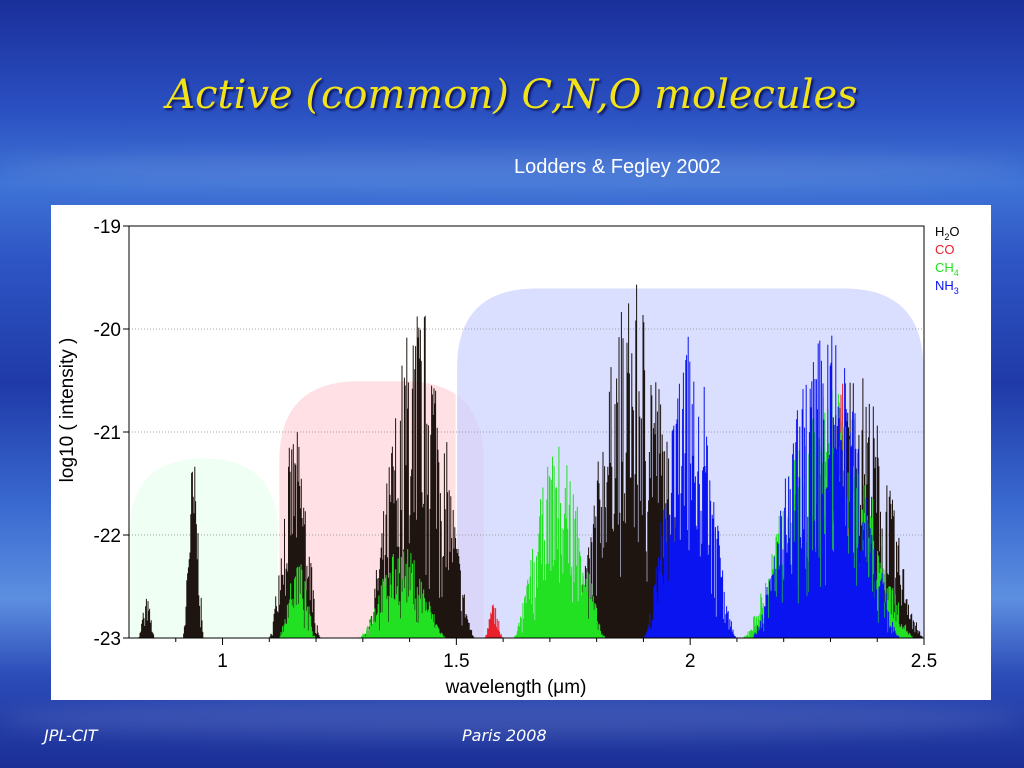 The image size is (1024, 768). I want to click on x-tick-label: 1.5, so click(456, 661).